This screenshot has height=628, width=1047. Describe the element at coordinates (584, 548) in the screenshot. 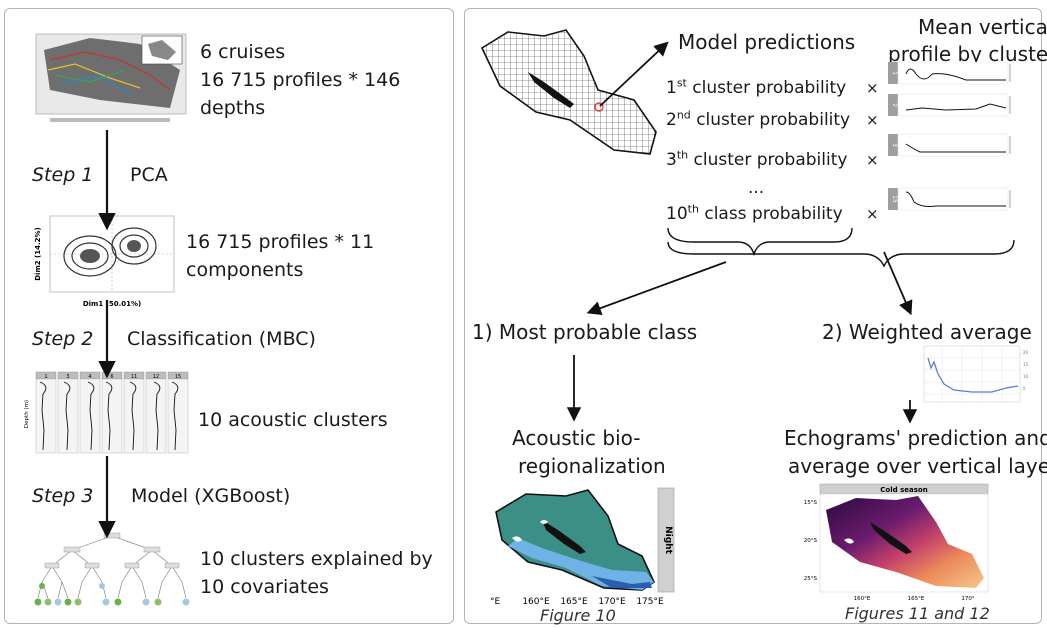

I see `bioregion-map: Night °E 160°E 165°E 170°E 175°E` at that location.